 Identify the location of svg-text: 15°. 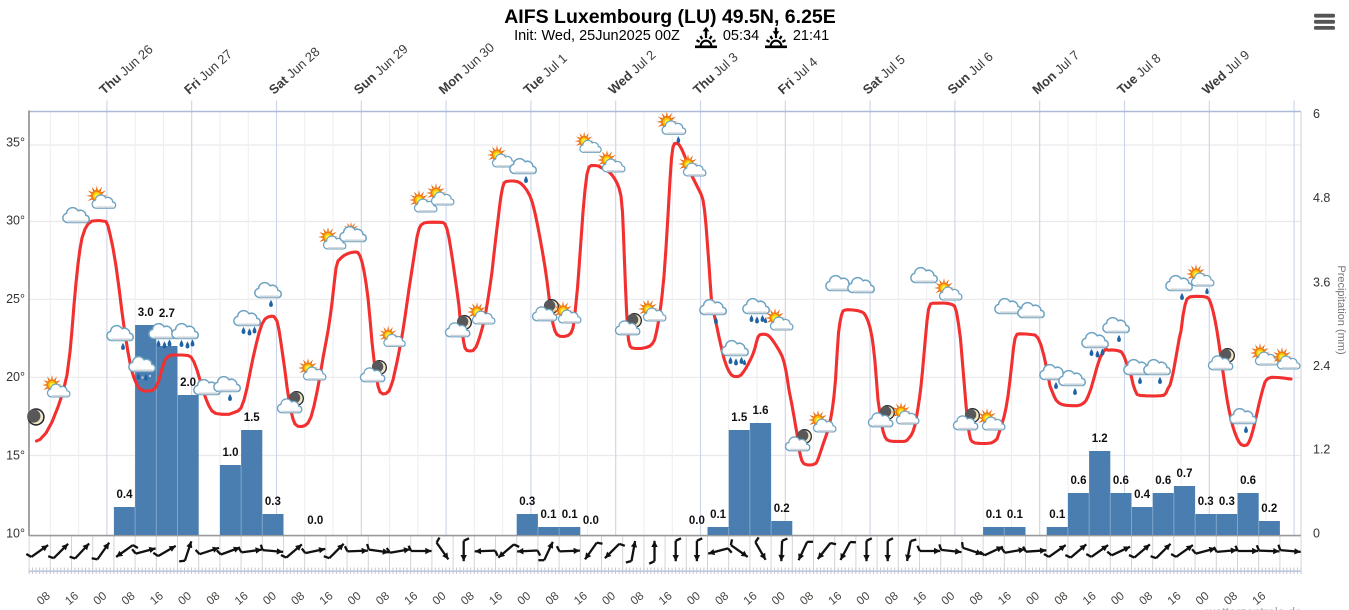
(15, 456).